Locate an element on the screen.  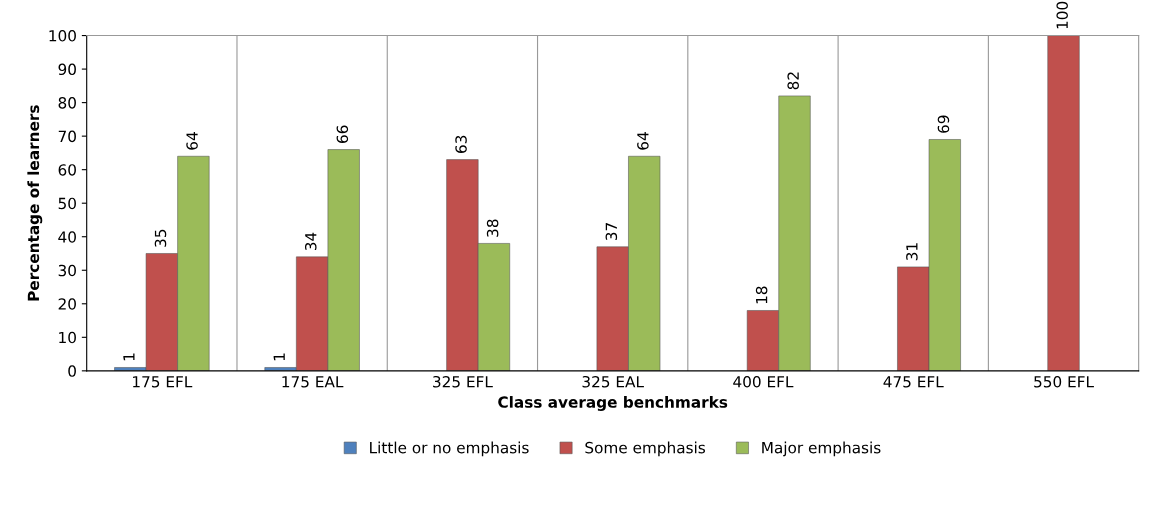
y-tick-label: 10 is located at coordinates (67, 337).